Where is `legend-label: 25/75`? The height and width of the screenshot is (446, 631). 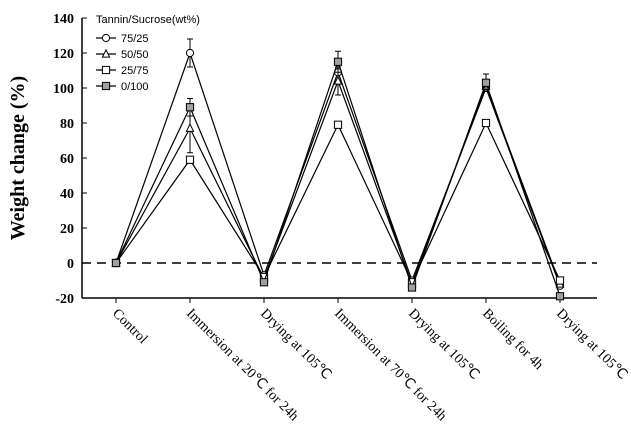
legend-label: 25/75 is located at coordinates (135, 71).